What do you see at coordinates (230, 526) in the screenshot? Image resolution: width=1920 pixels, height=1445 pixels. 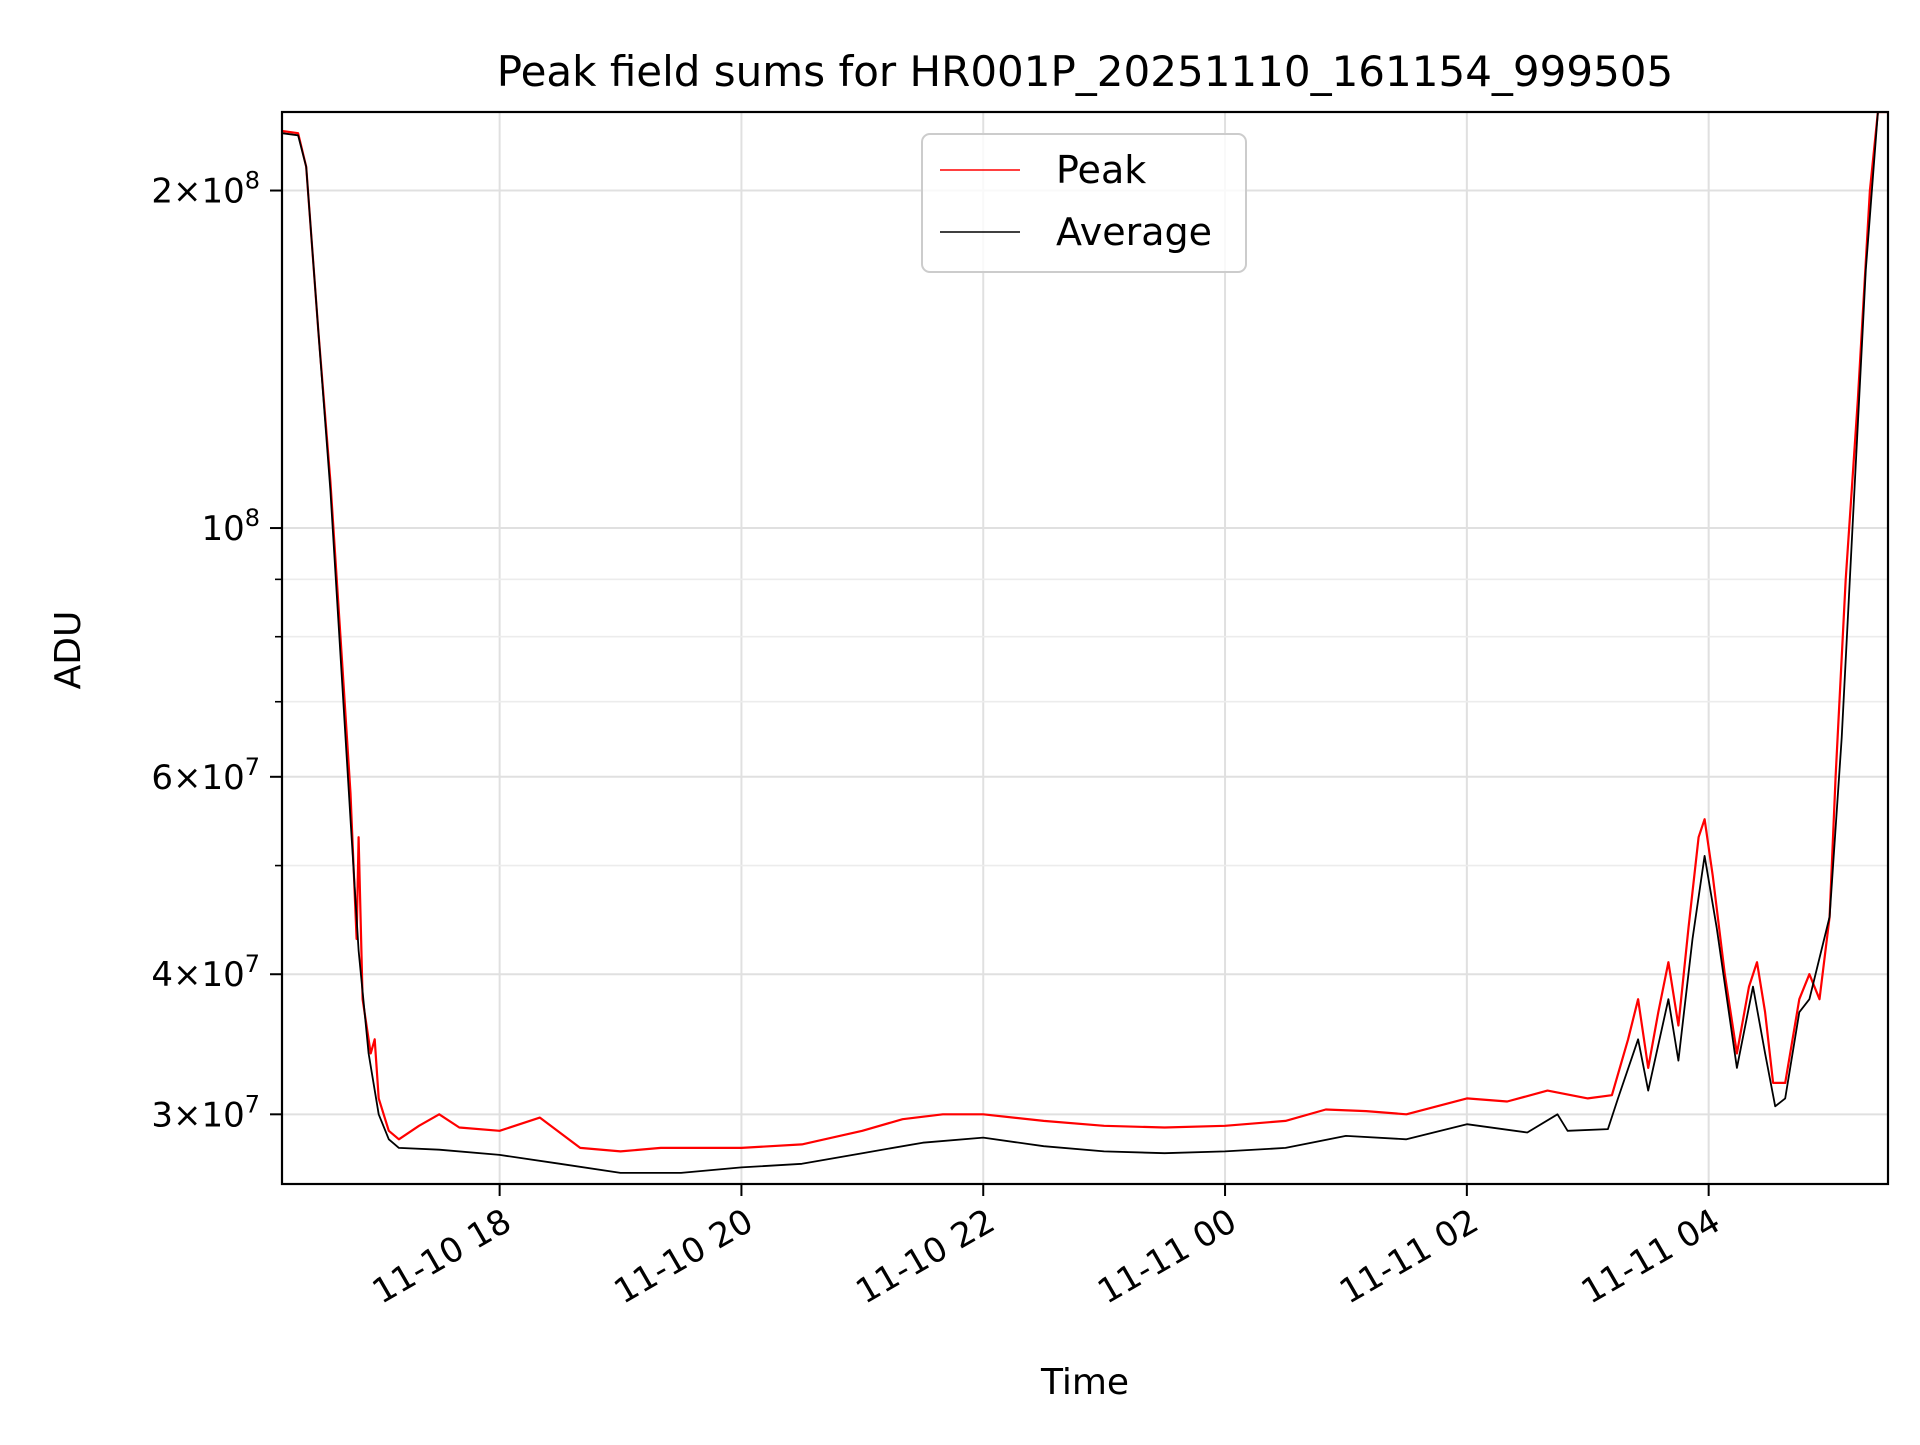 I see `y-tick-label: 108` at bounding box center [230, 526].